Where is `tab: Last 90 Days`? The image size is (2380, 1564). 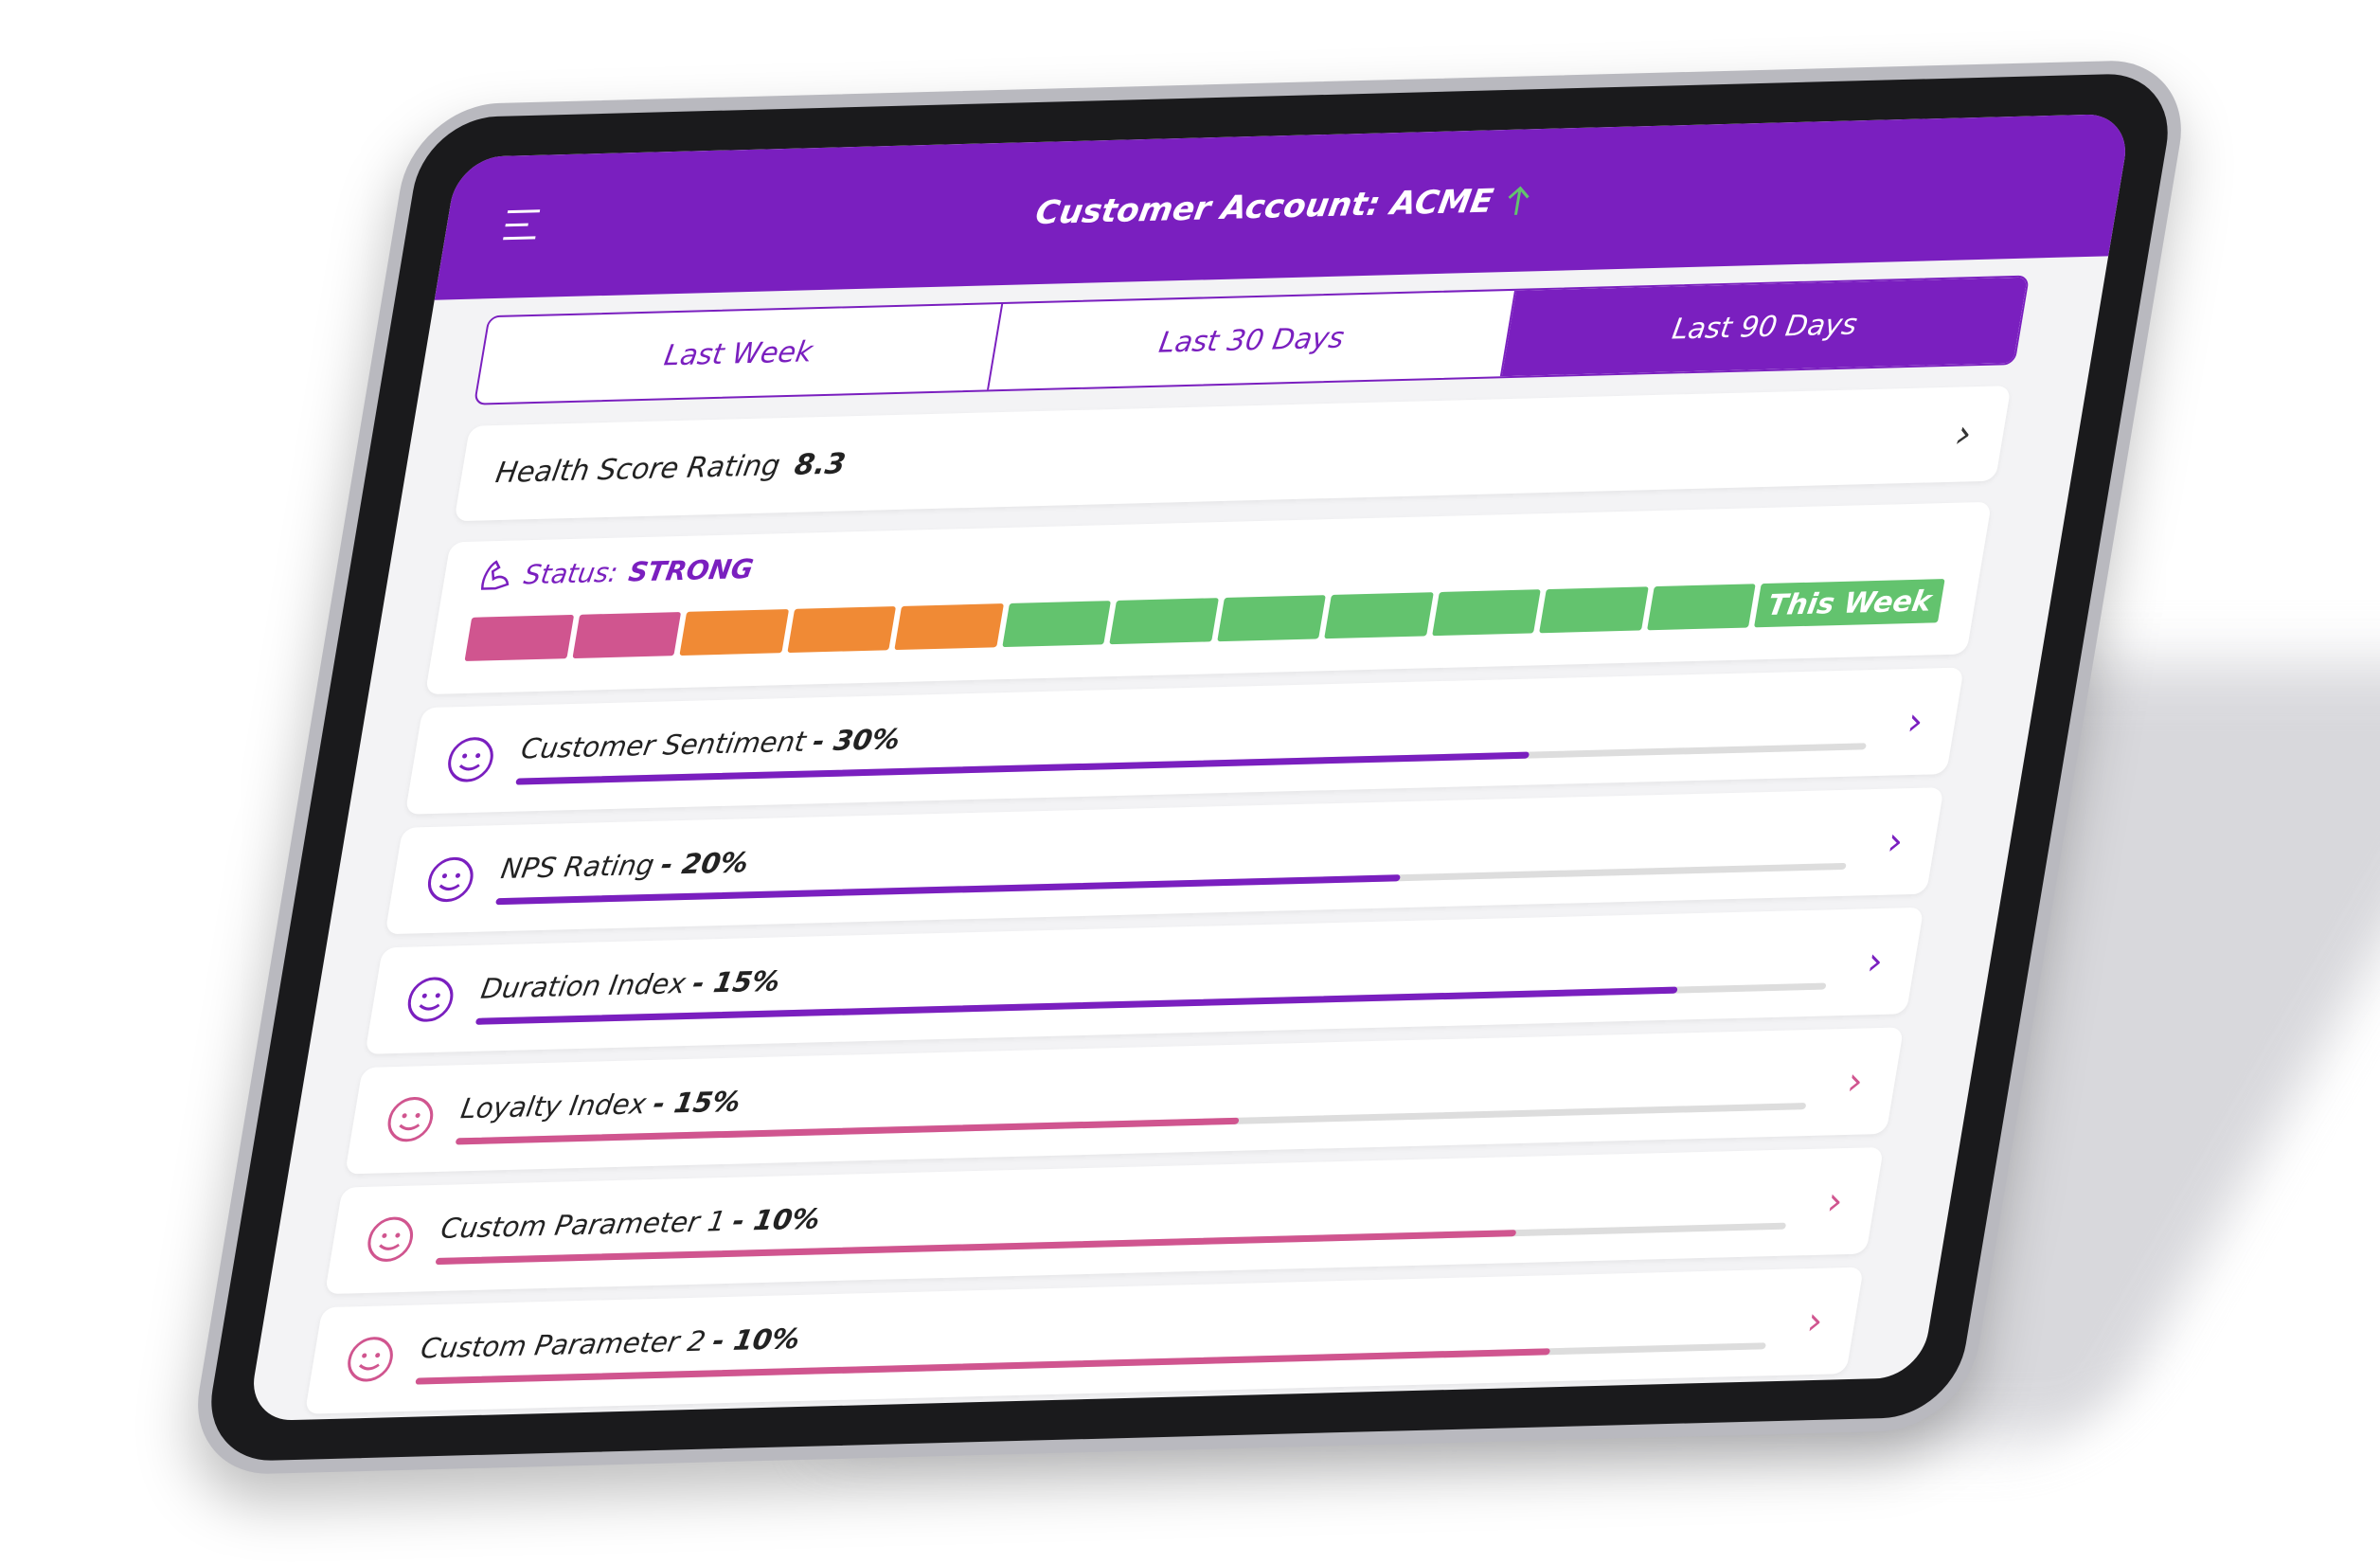
tab: Last 90 Days is located at coordinates (1764, 327).